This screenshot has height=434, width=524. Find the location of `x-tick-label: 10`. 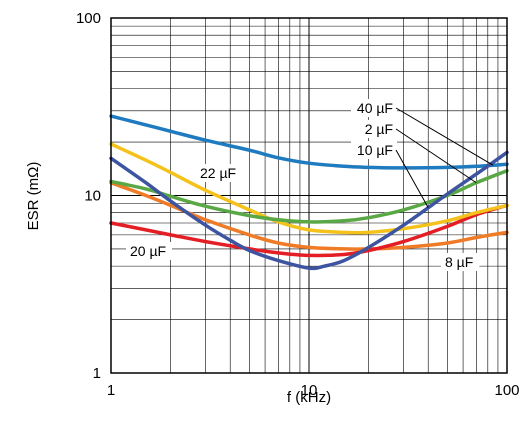

x-tick-label: 10 is located at coordinates (309, 390).